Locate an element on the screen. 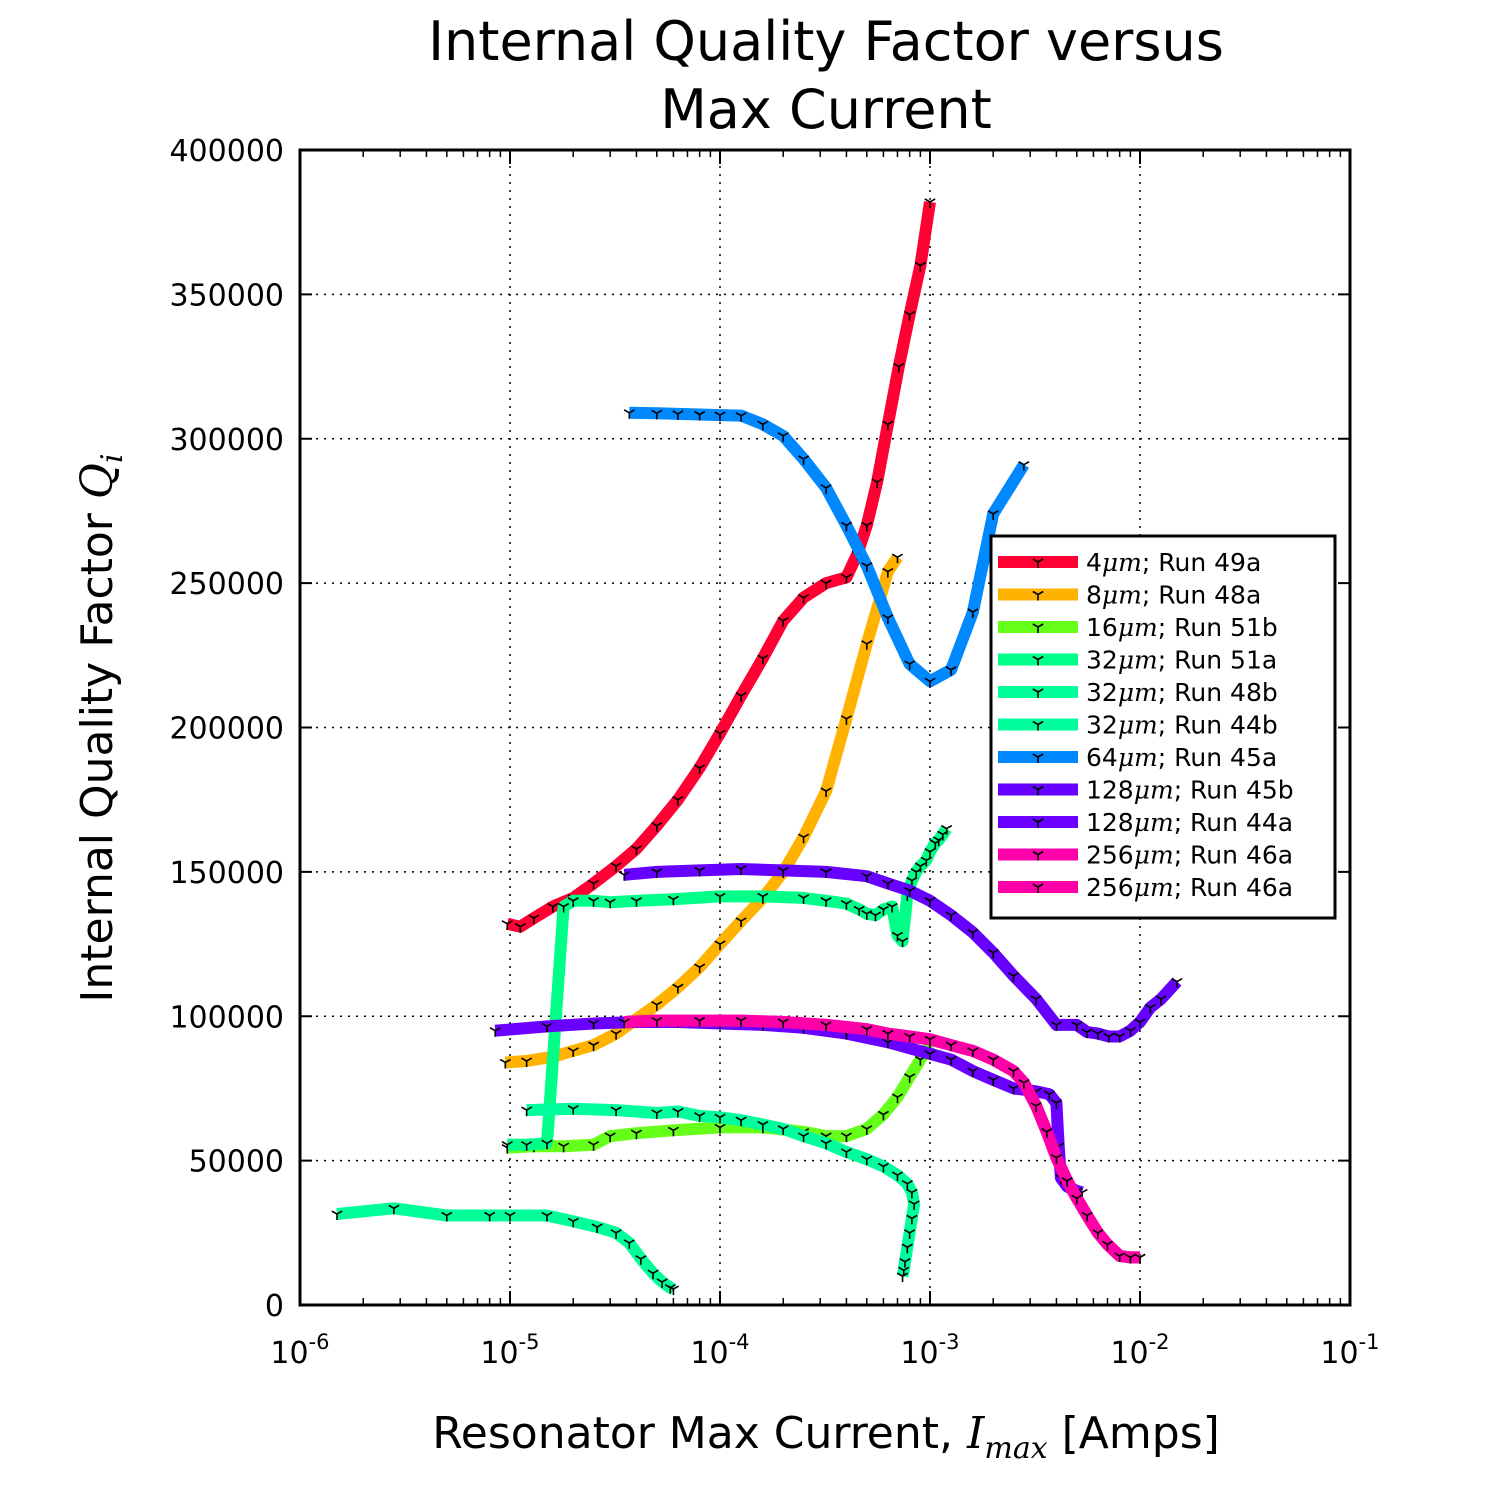 Image resolution: width=1500 pixels, height=1500 pixels. legend-item: 128μm; Run 45b is located at coordinates (1146, 790).